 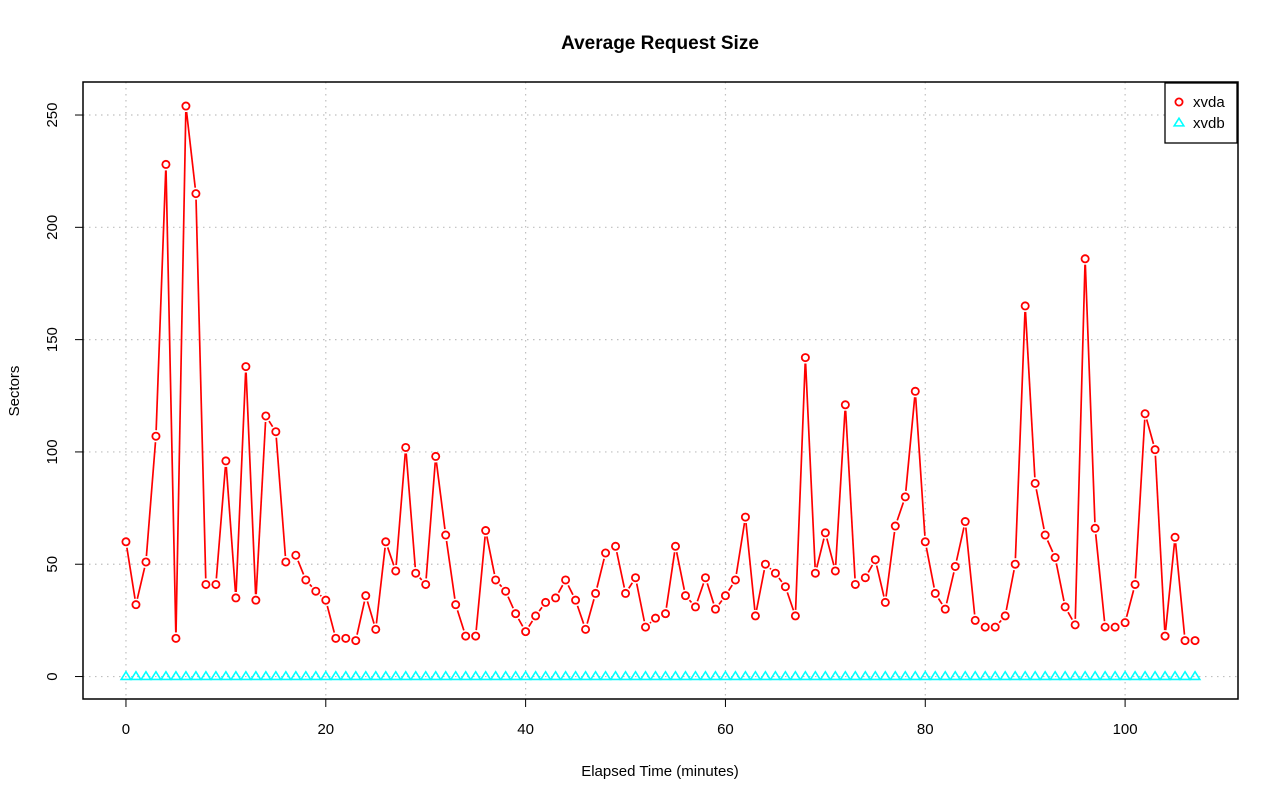 What do you see at coordinates (64, 392) in the screenshot?
I see `y-axis: 0 50 100 150 200 250` at bounding box center [64, 392].